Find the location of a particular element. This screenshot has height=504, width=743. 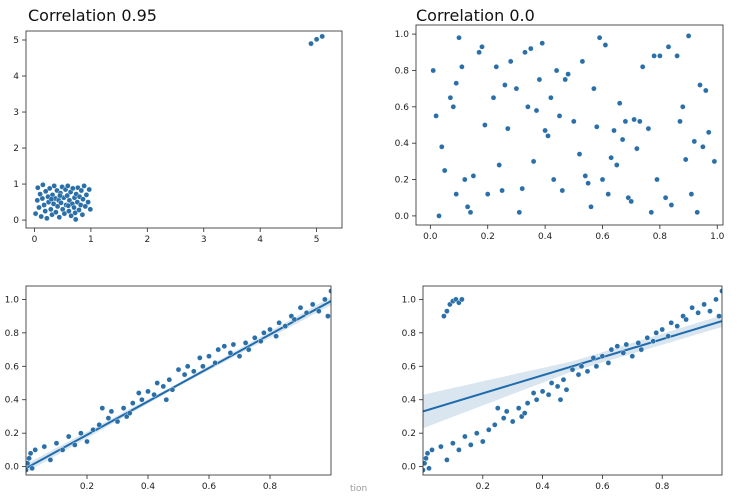

x-tick-label: 0.6 is located at coordinates (602, 237).